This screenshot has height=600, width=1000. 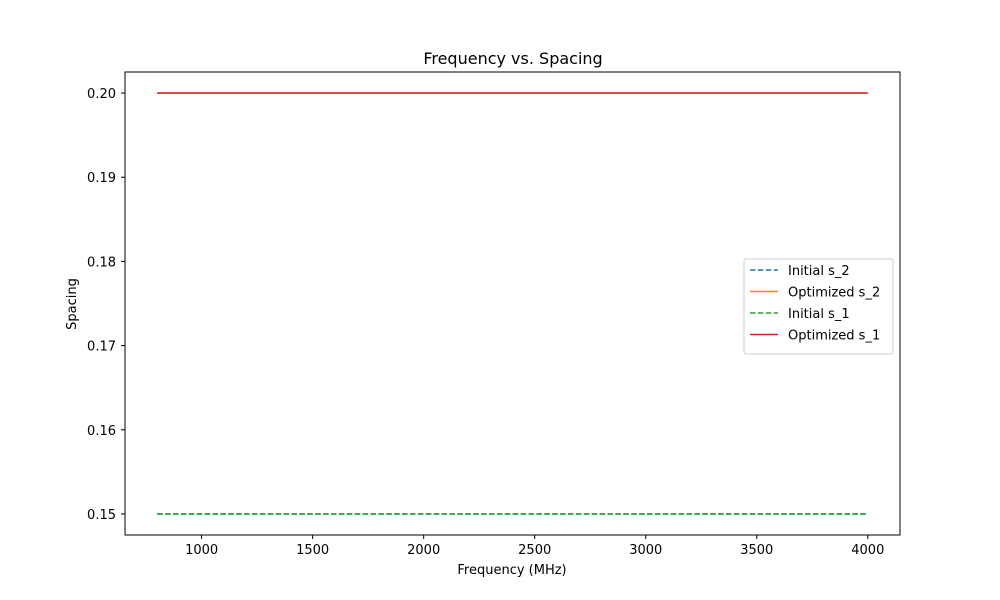 What do you see at coordinates (101, 347) in the screenshot?
I see `y-tick-label: 0.17` at bounding box center [101, 347].